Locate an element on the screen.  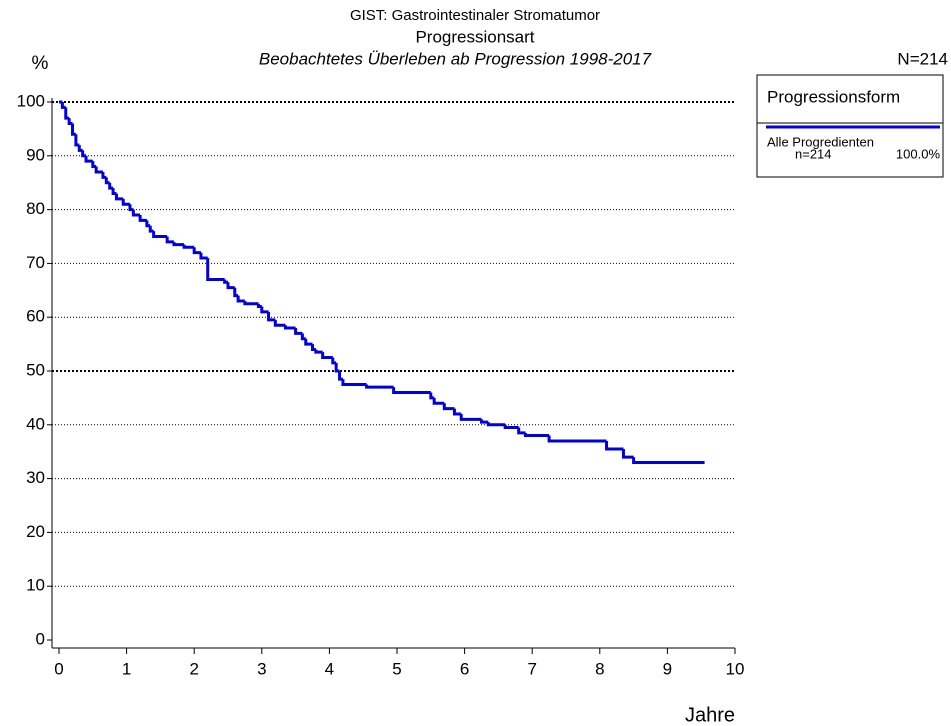
x-tick-label: 2 is located at coordinates (193, 668).